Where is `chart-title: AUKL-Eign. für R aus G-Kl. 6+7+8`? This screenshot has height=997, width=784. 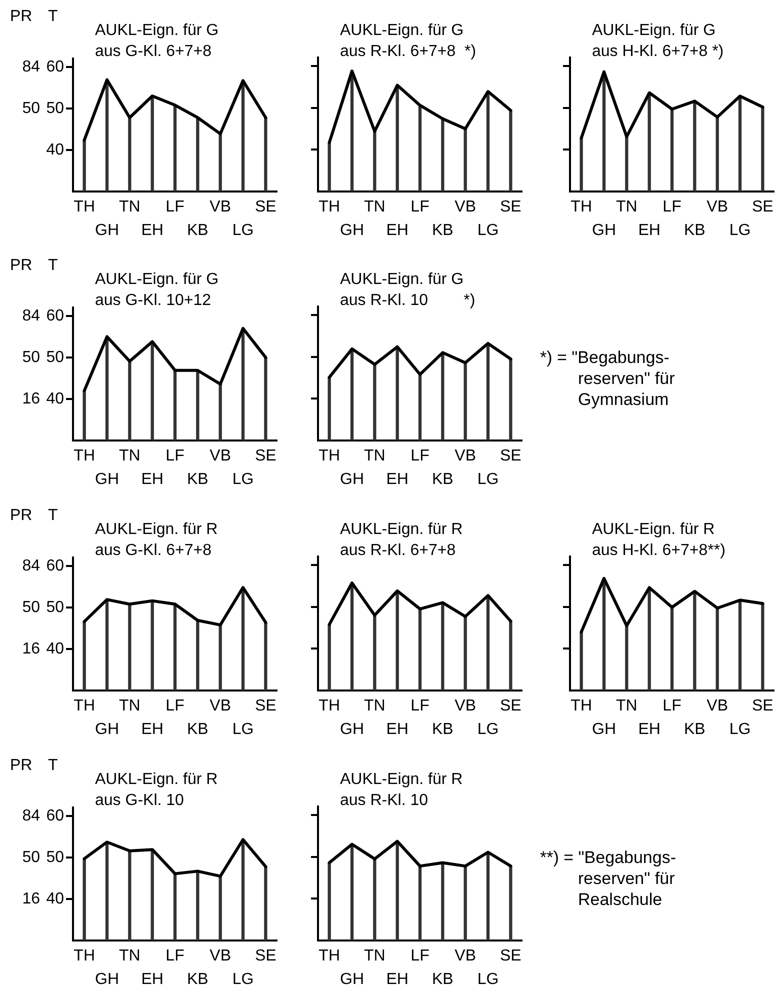
chart-title: AUKL-Eign. für R aus G-Kl. 6+7+8 is located at coordinates (156, 540).